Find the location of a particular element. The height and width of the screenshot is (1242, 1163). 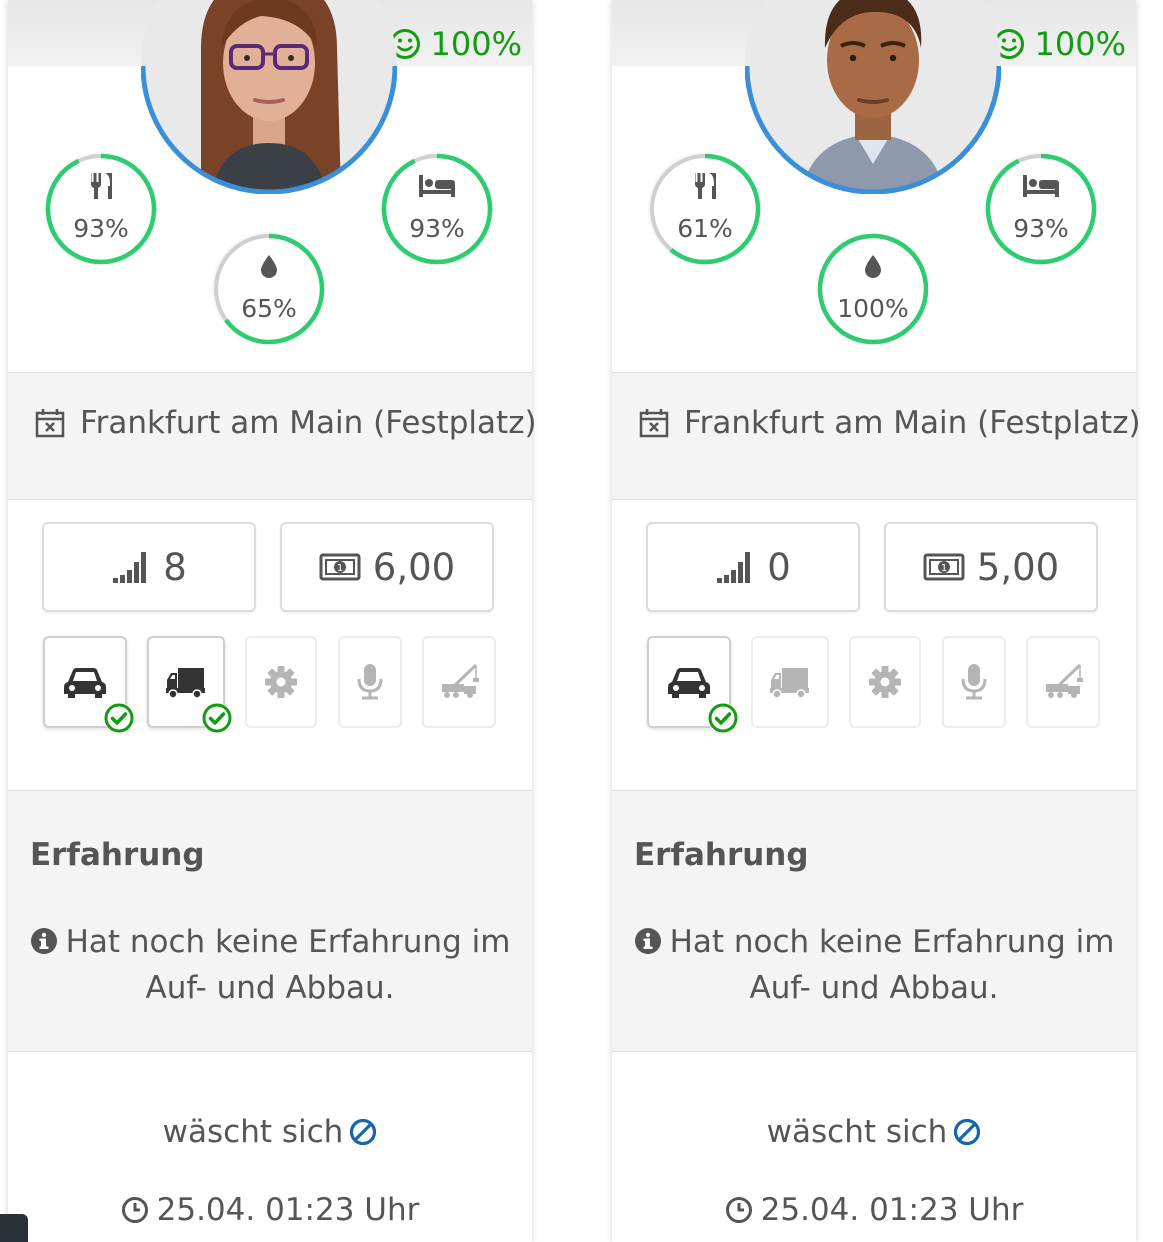

level-value: 0 is located at coordinates (779, 567).